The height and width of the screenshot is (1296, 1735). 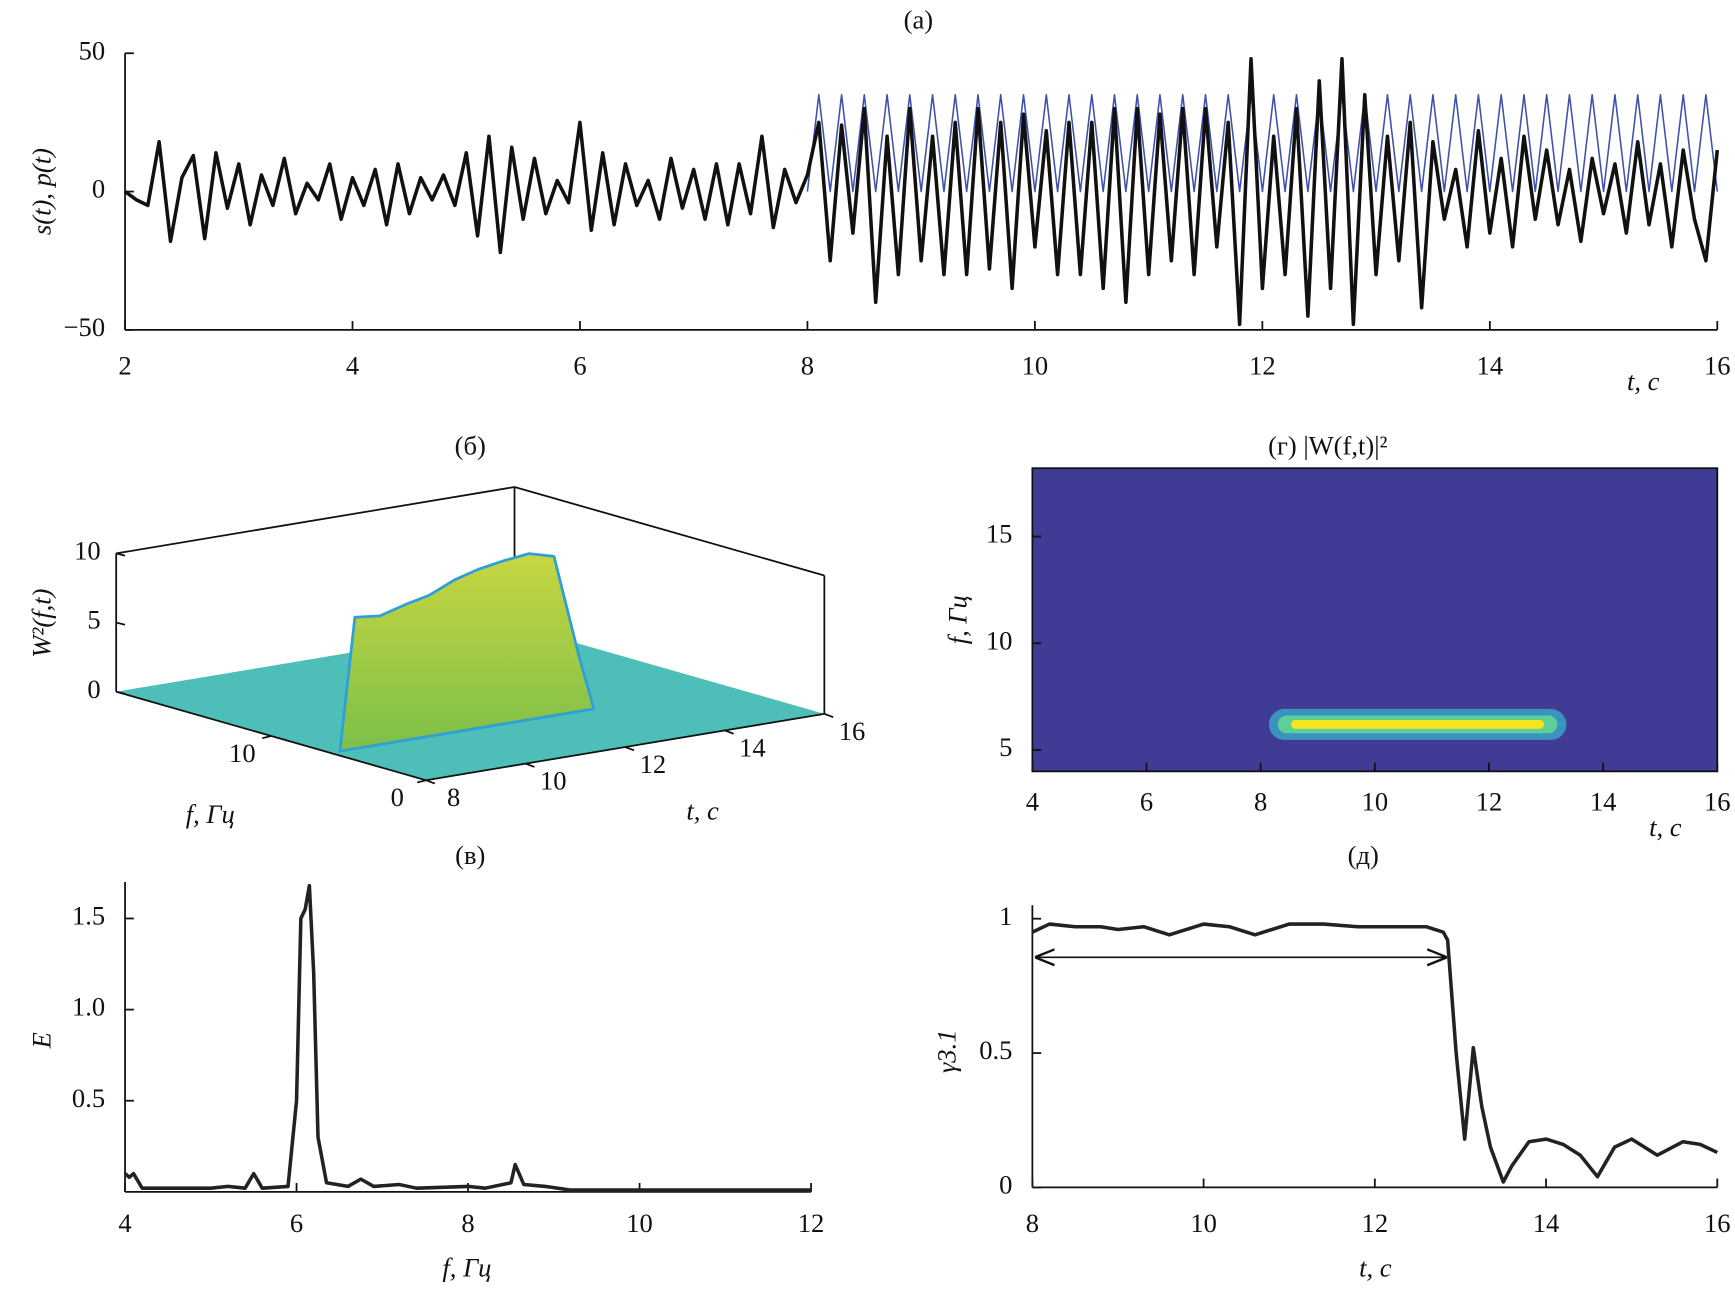 I want to click on z-tick-label: 5, so click(x=93, y=620).